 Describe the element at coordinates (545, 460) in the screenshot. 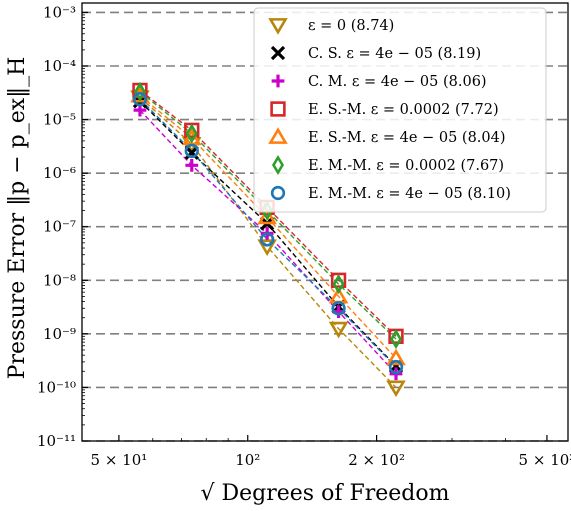

I see `x-tick-label: 5 × 10²` at that location.